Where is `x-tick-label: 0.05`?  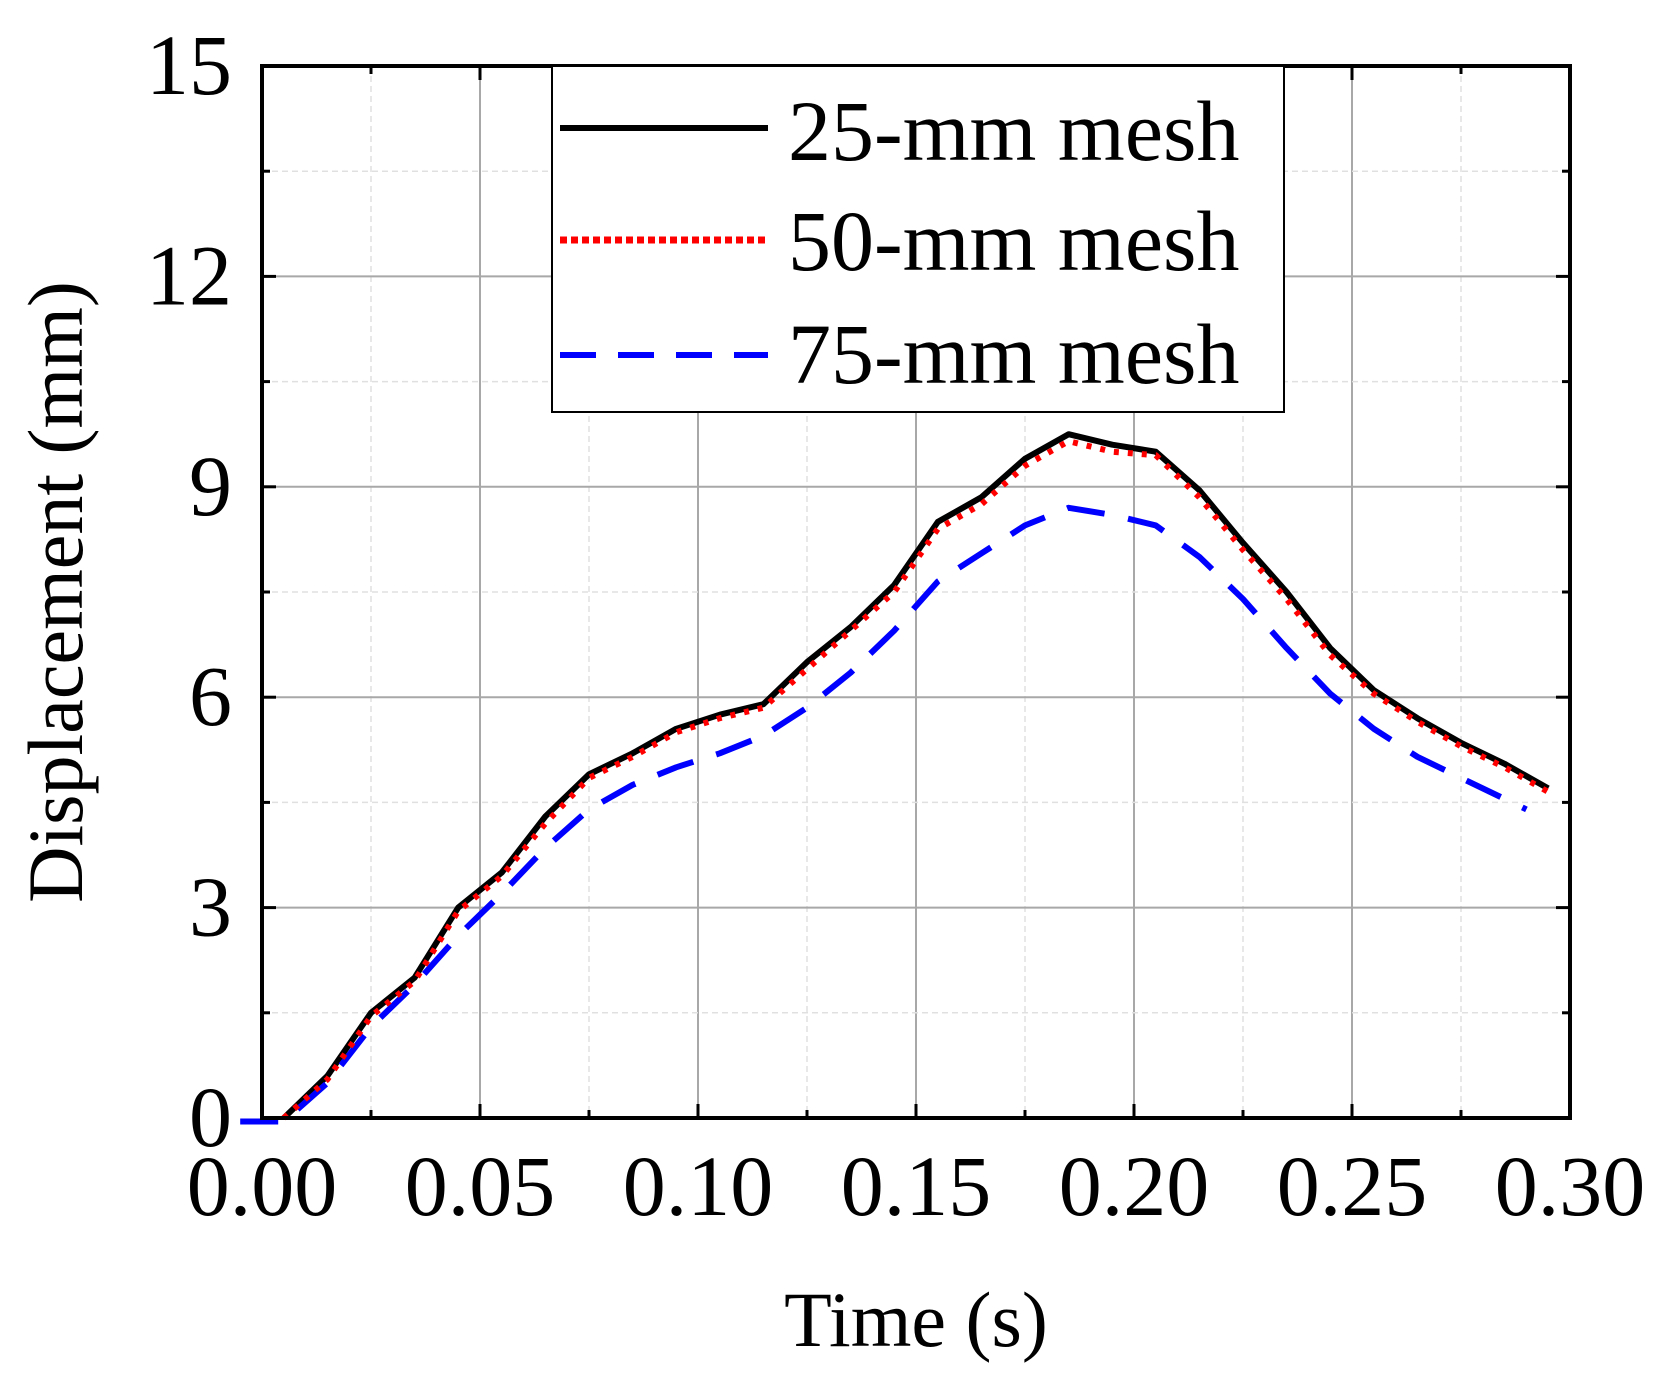 x-tick-label: 0.05 is located at coordinates (480, 1186).